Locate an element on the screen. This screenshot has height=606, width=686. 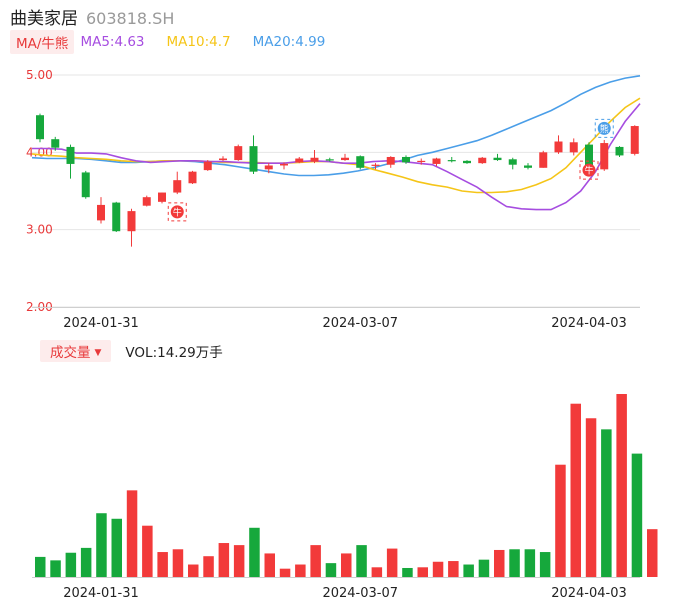
y-tick-label: 5.00 is located at coordinates (39, 75).